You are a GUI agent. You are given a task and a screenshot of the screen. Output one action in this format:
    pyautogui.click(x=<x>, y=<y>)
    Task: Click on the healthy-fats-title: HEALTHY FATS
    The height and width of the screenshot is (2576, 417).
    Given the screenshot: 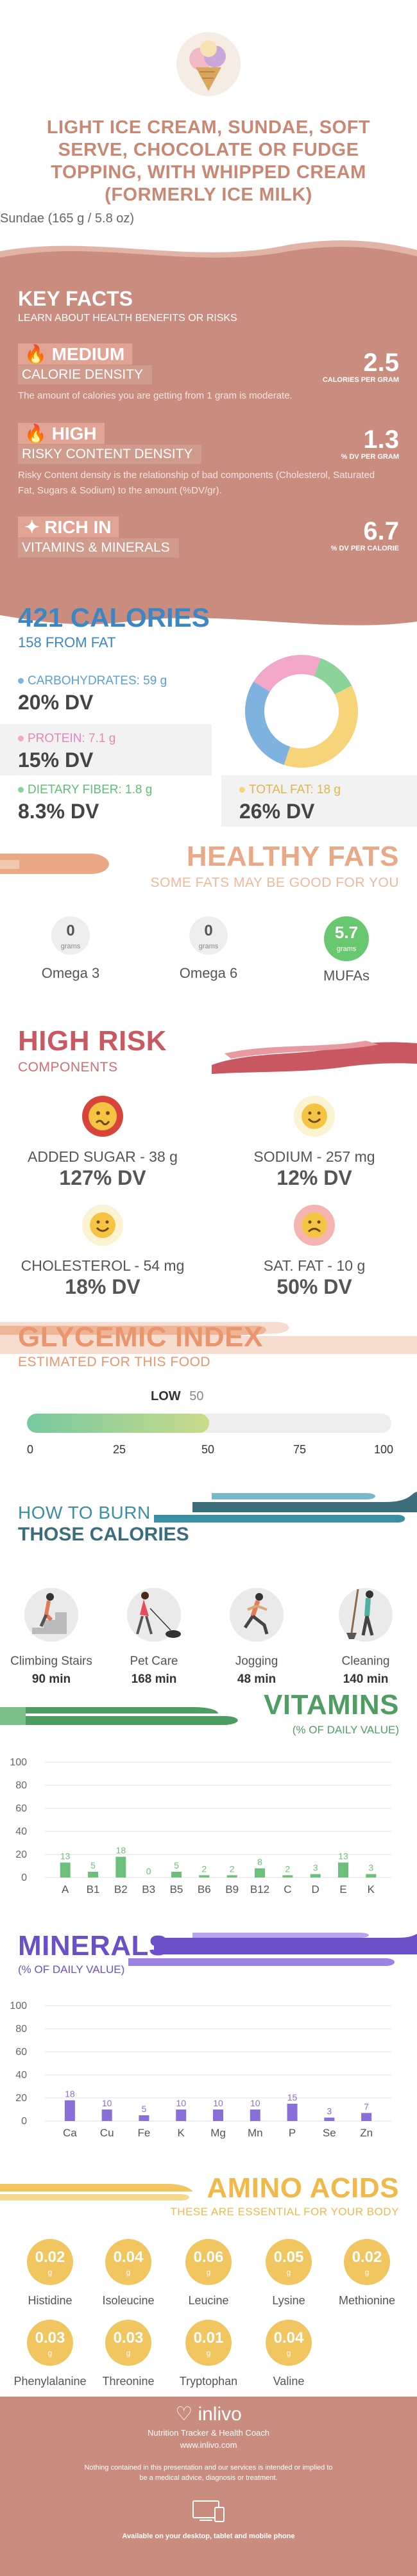 What is the action you would take?
    pyautogui.click(x=292, y=856)
    